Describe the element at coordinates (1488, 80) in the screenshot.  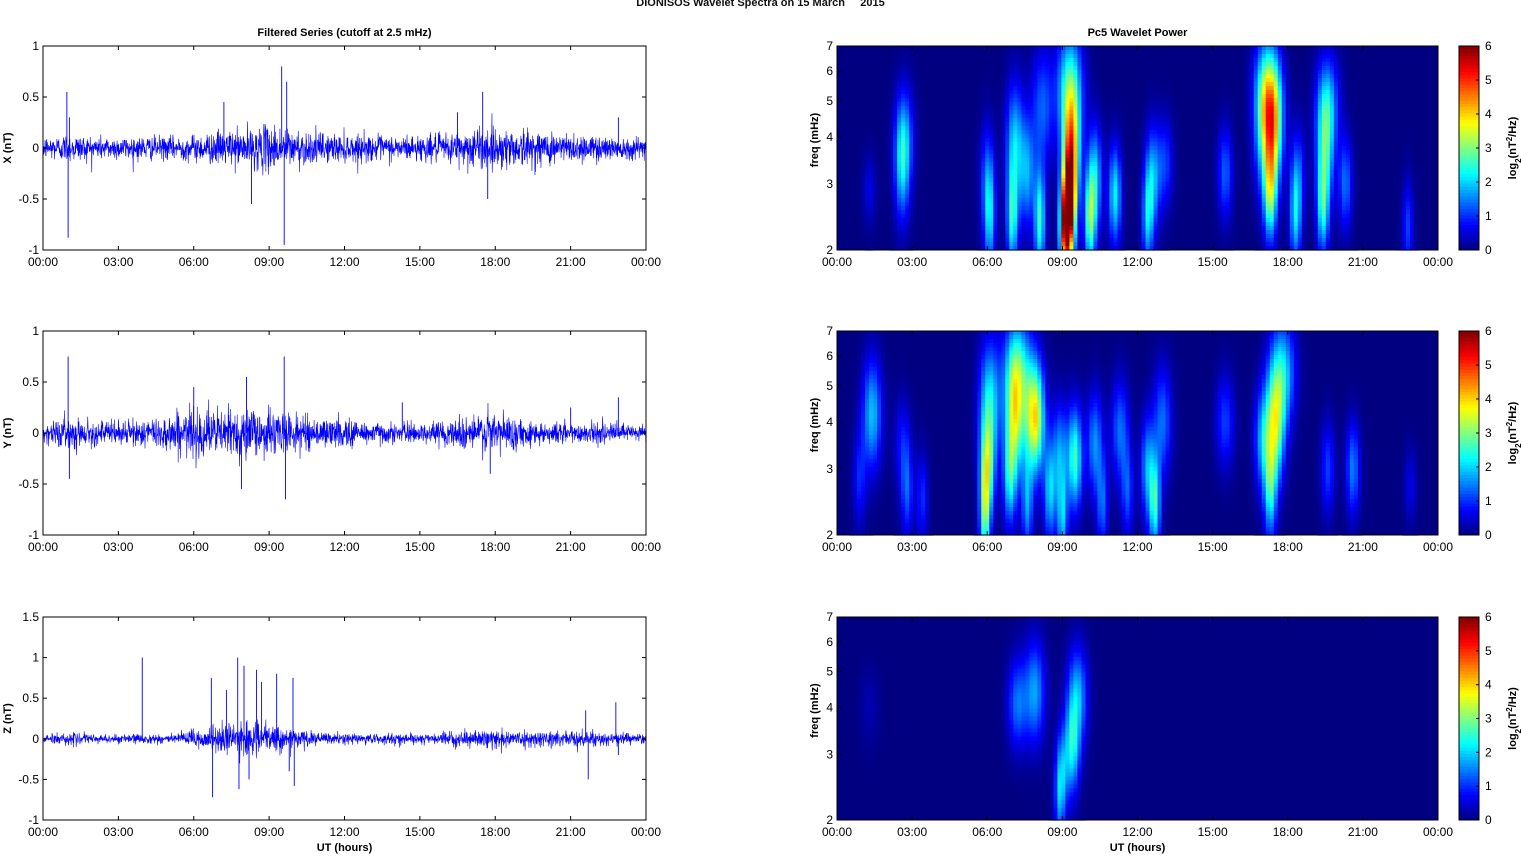
I see `x-wavelet-colorbar-tick-label: 5` at that location.